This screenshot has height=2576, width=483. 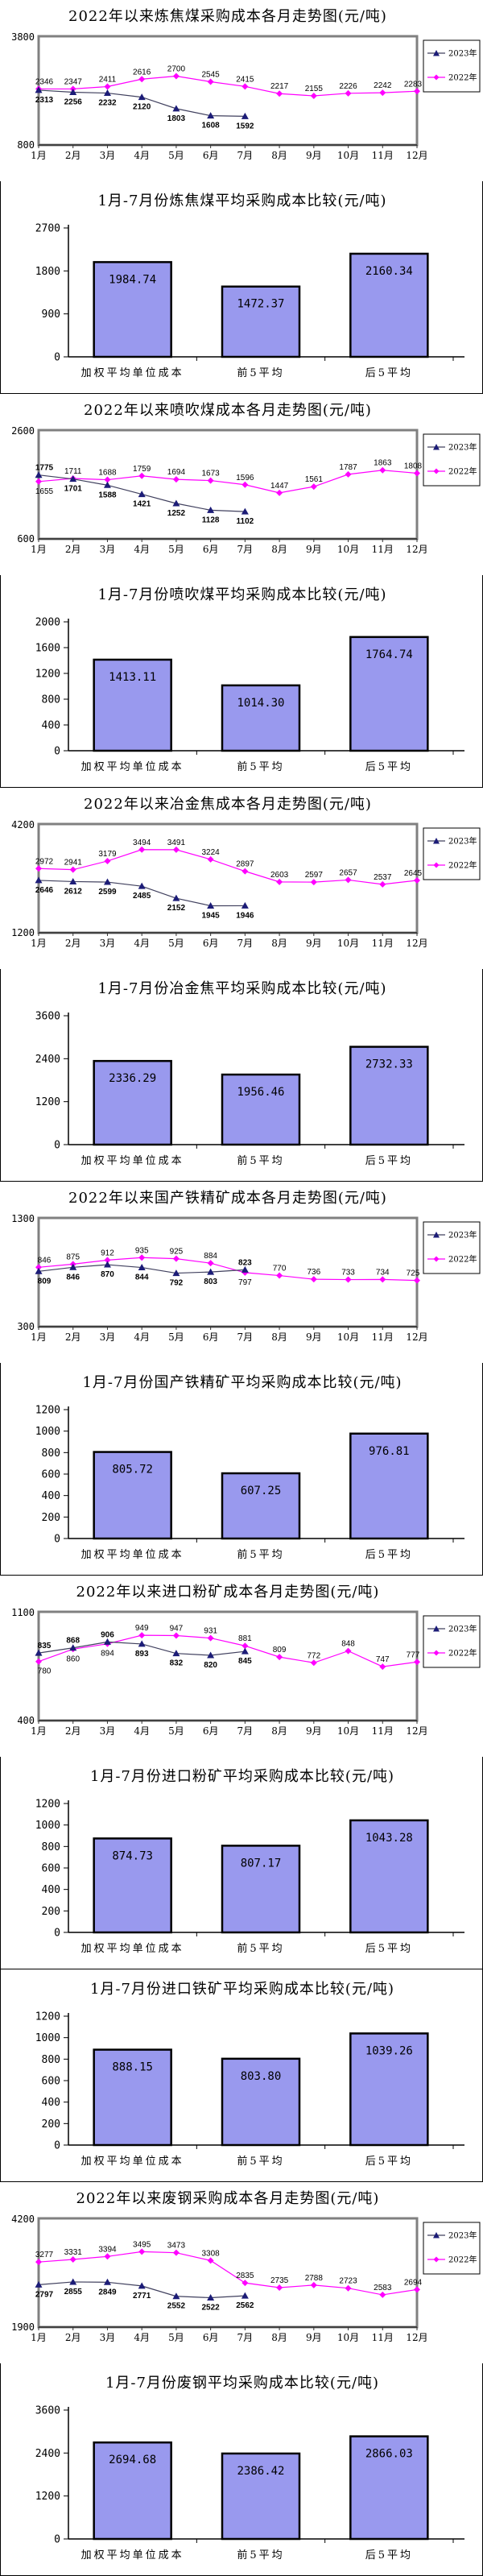 What do you see at coordinates (45, 1671) in the screenshot?
I see `data-label-2022: 780` at bounding box center [45, 1671].